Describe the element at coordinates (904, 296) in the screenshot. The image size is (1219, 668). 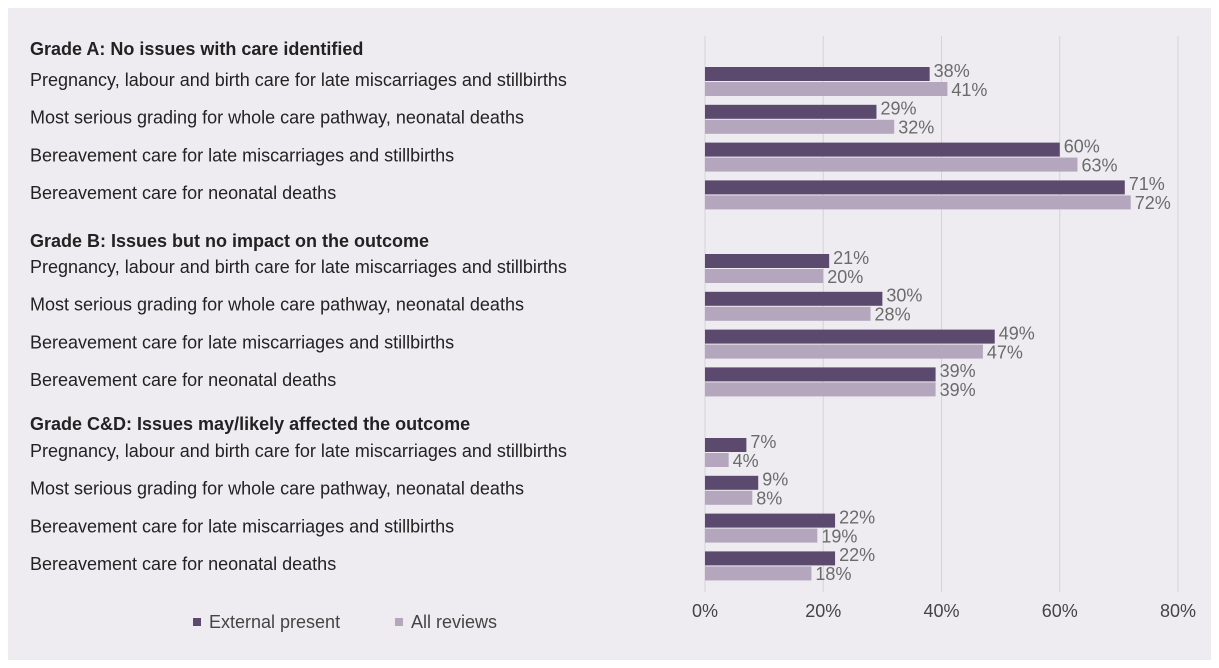
I see `value-label: 30%` at that location.